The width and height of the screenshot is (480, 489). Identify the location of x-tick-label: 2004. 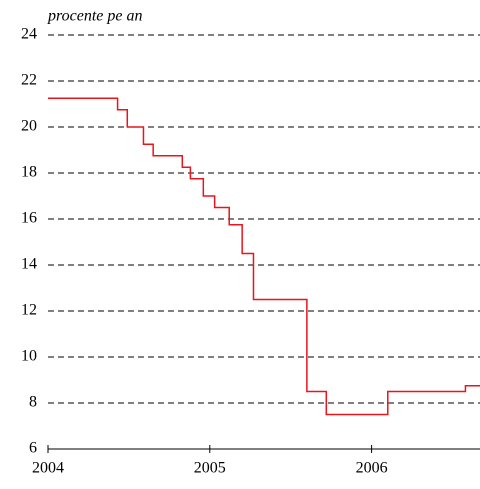
(48, 468).